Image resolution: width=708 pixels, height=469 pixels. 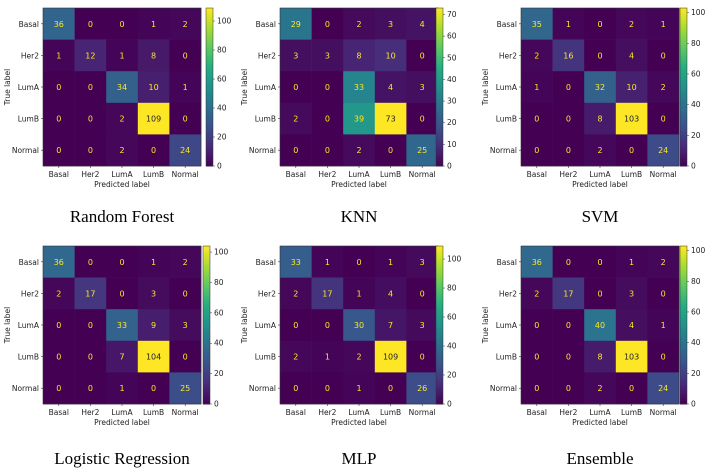 I want to click on y-tick-label: Normal, so click(x=262, y=150).